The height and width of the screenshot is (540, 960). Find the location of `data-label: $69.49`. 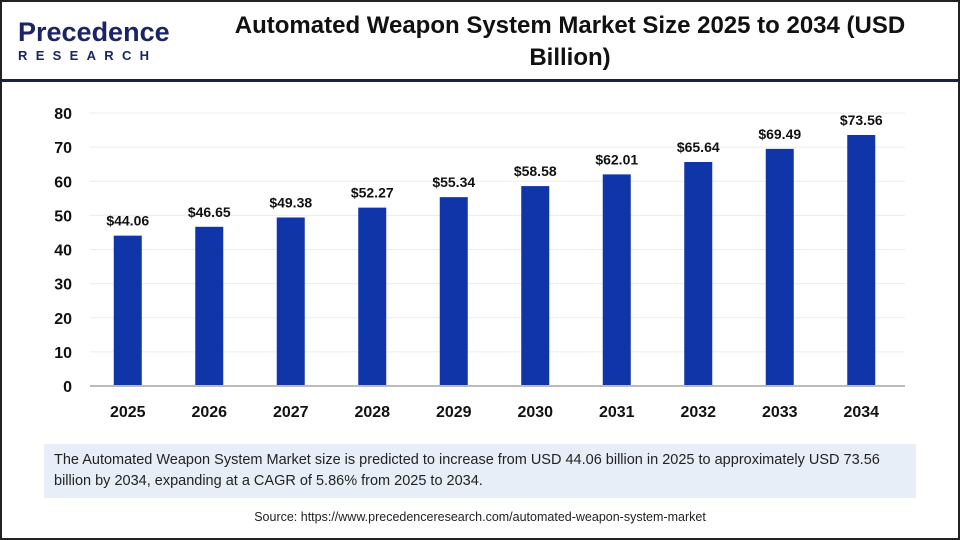

data-label: $69.49 is located at coordinates (779, 134).